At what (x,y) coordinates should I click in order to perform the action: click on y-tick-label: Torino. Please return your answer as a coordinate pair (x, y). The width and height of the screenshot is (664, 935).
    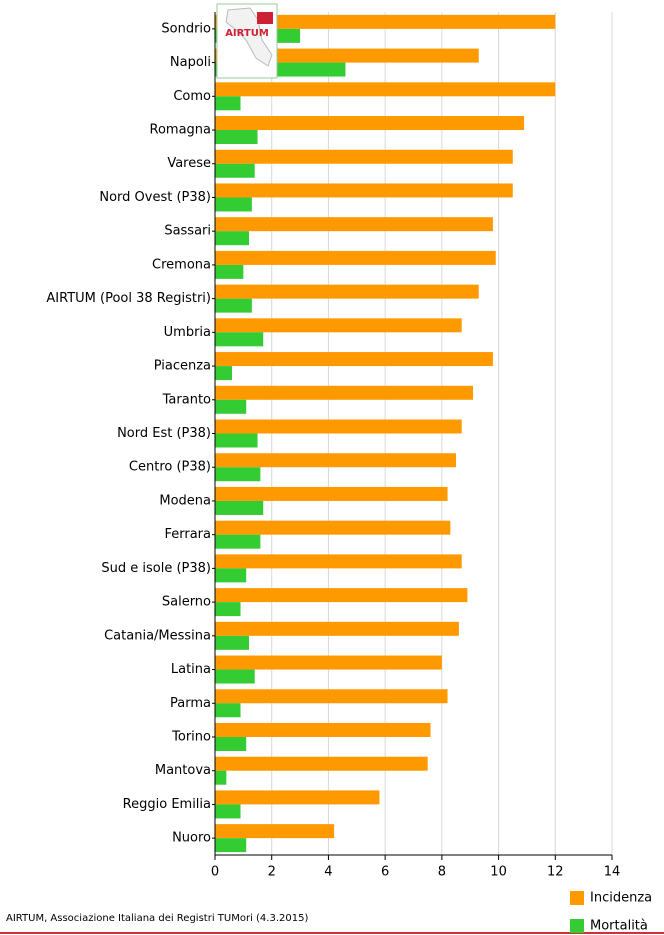
    Looking at the image, I should click on (191, 736).